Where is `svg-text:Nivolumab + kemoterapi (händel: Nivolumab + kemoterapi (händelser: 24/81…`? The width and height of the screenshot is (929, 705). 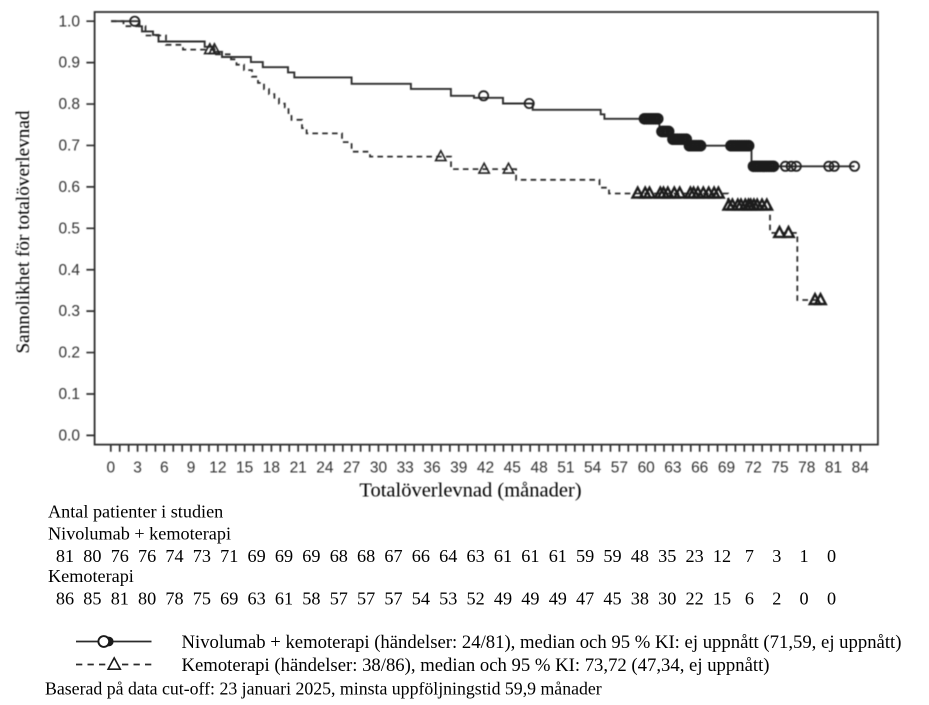
svg-text:Nivolumab + kemoterapi (händel: Nivolumab + kemoterapi (händelser: 24/81… is located at coordinates (542, 642).